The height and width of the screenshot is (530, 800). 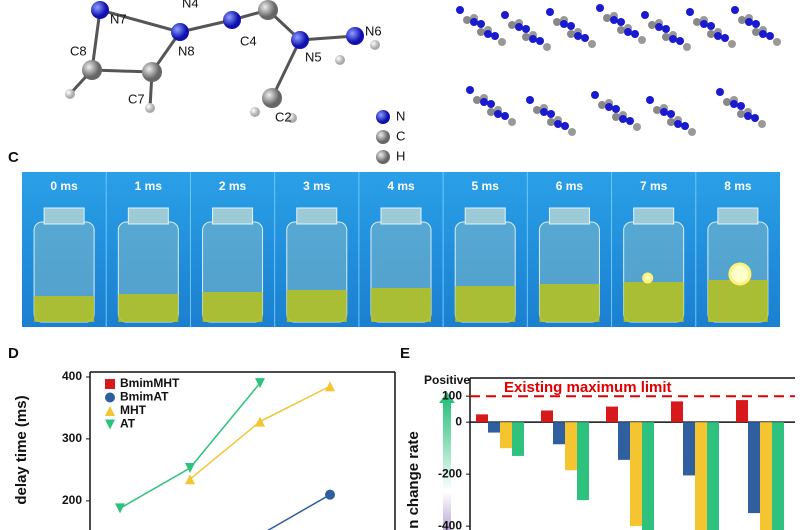 What do you see at coordinates (654, 186) in the screenshot?
I see `frame-label: 7 ms` at bounding box center [654, 186].